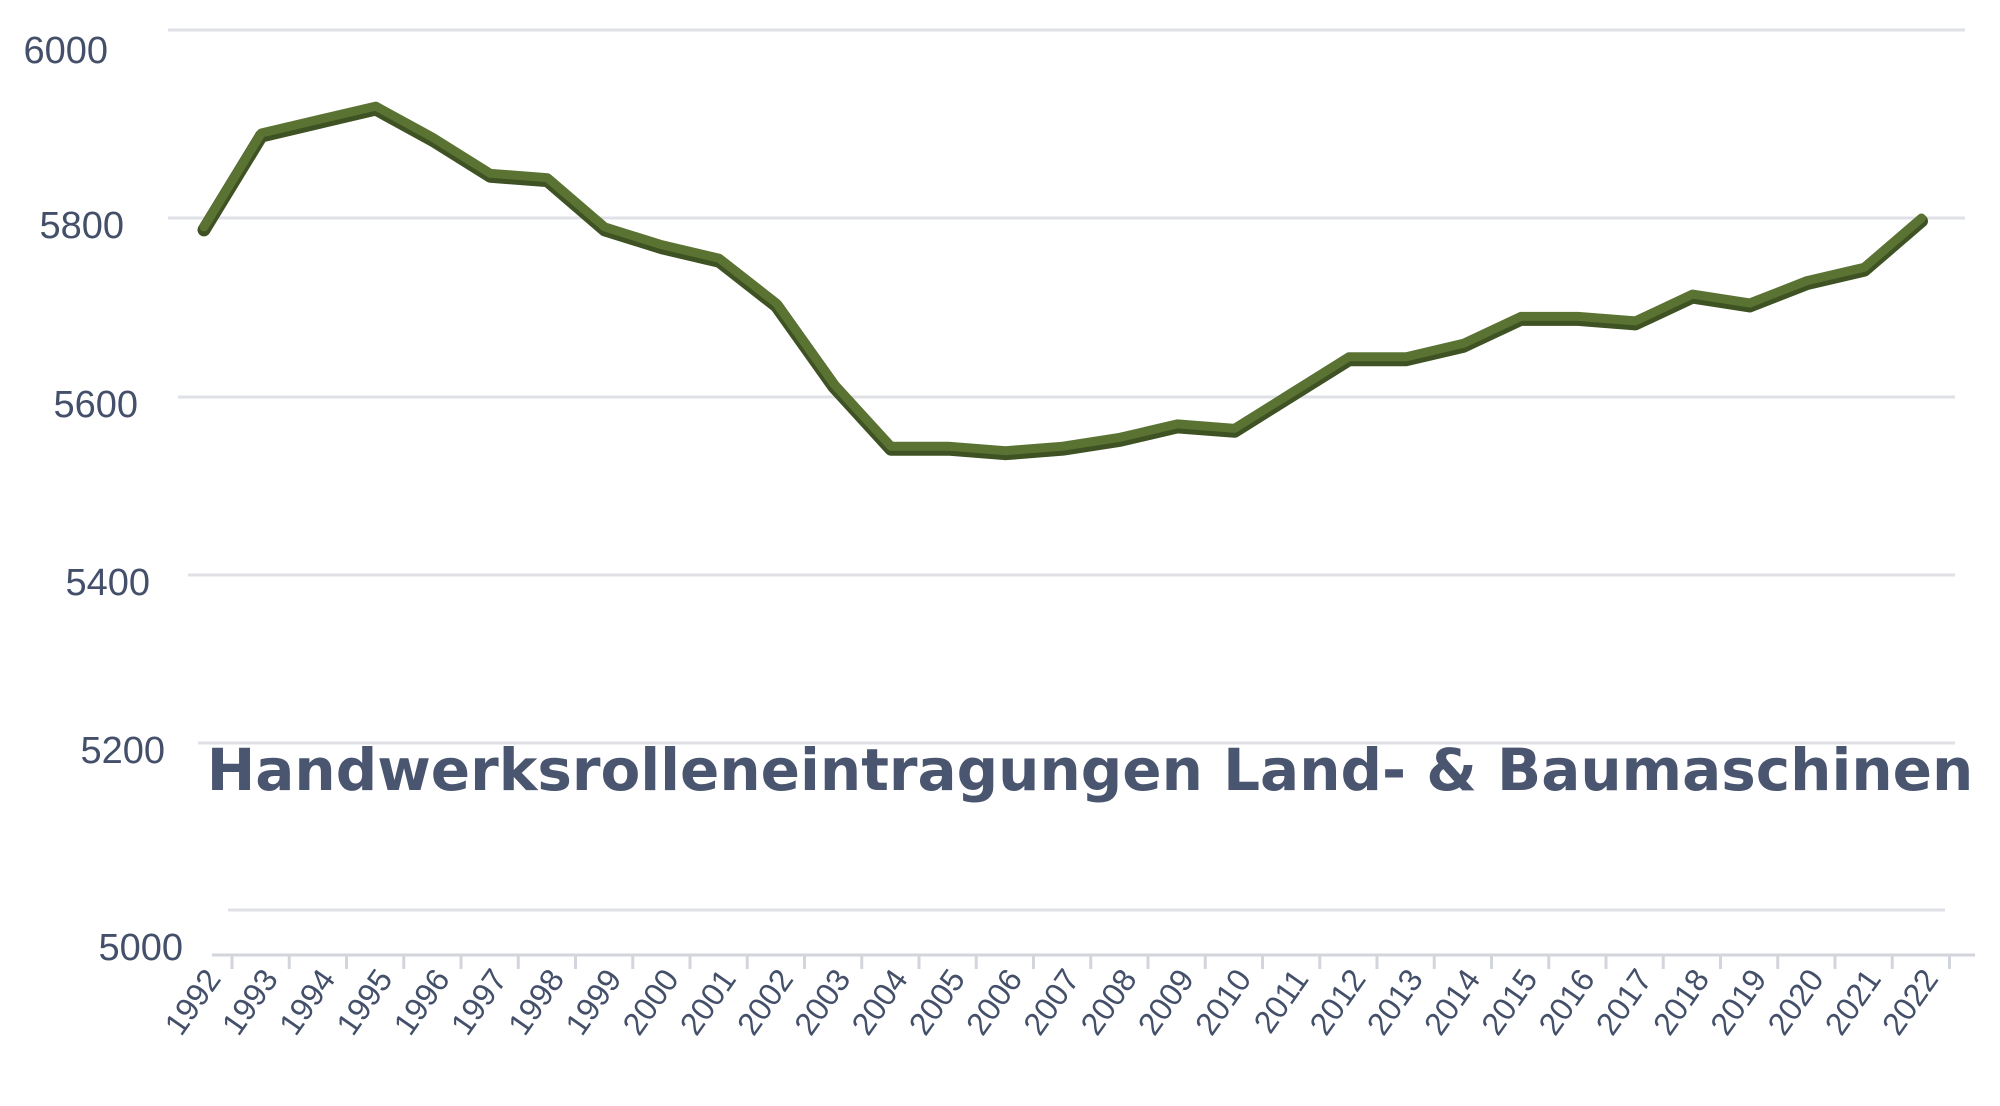 The image size is (2000, 1106). What do you see at coordinates (95, 405) in the screenshot?
I see `y-tick-label: 5600` at bounding box center [95, 405].